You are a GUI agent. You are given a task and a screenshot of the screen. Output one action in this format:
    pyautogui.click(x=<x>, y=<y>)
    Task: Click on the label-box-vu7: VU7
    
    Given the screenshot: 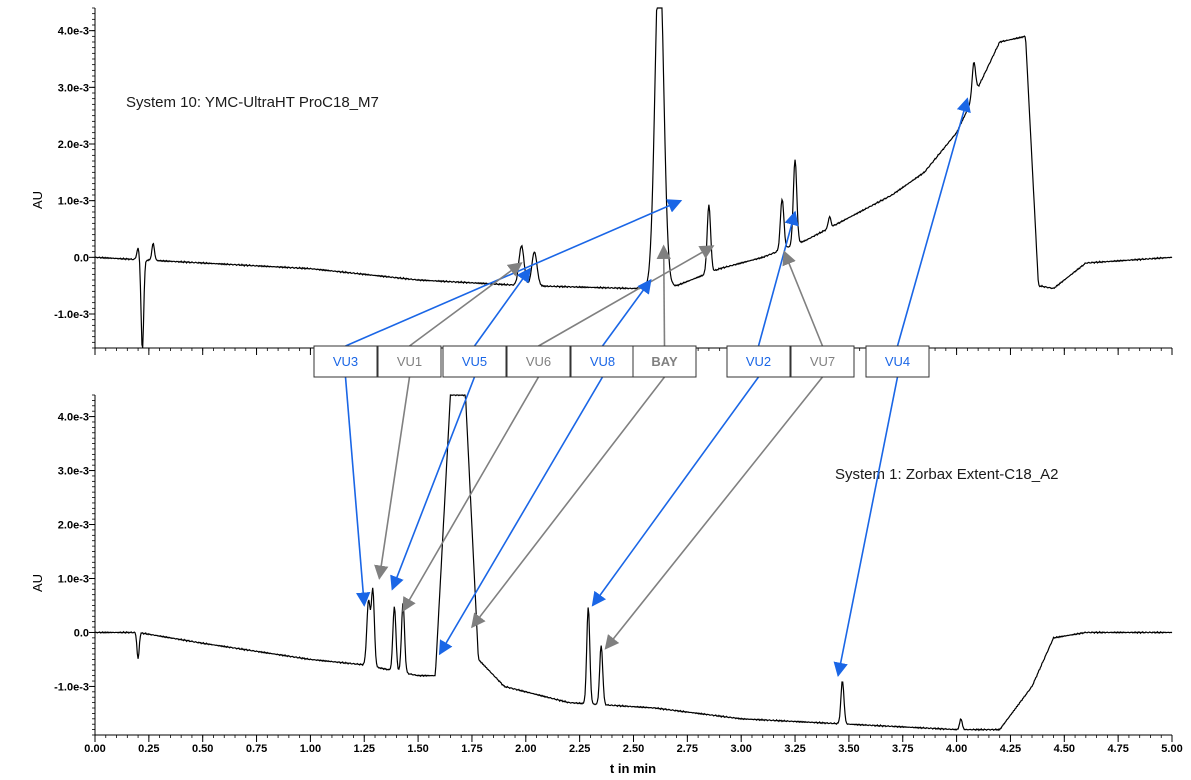 What is the action you would take?
    pyautogui.click(x=822, y=361)
    